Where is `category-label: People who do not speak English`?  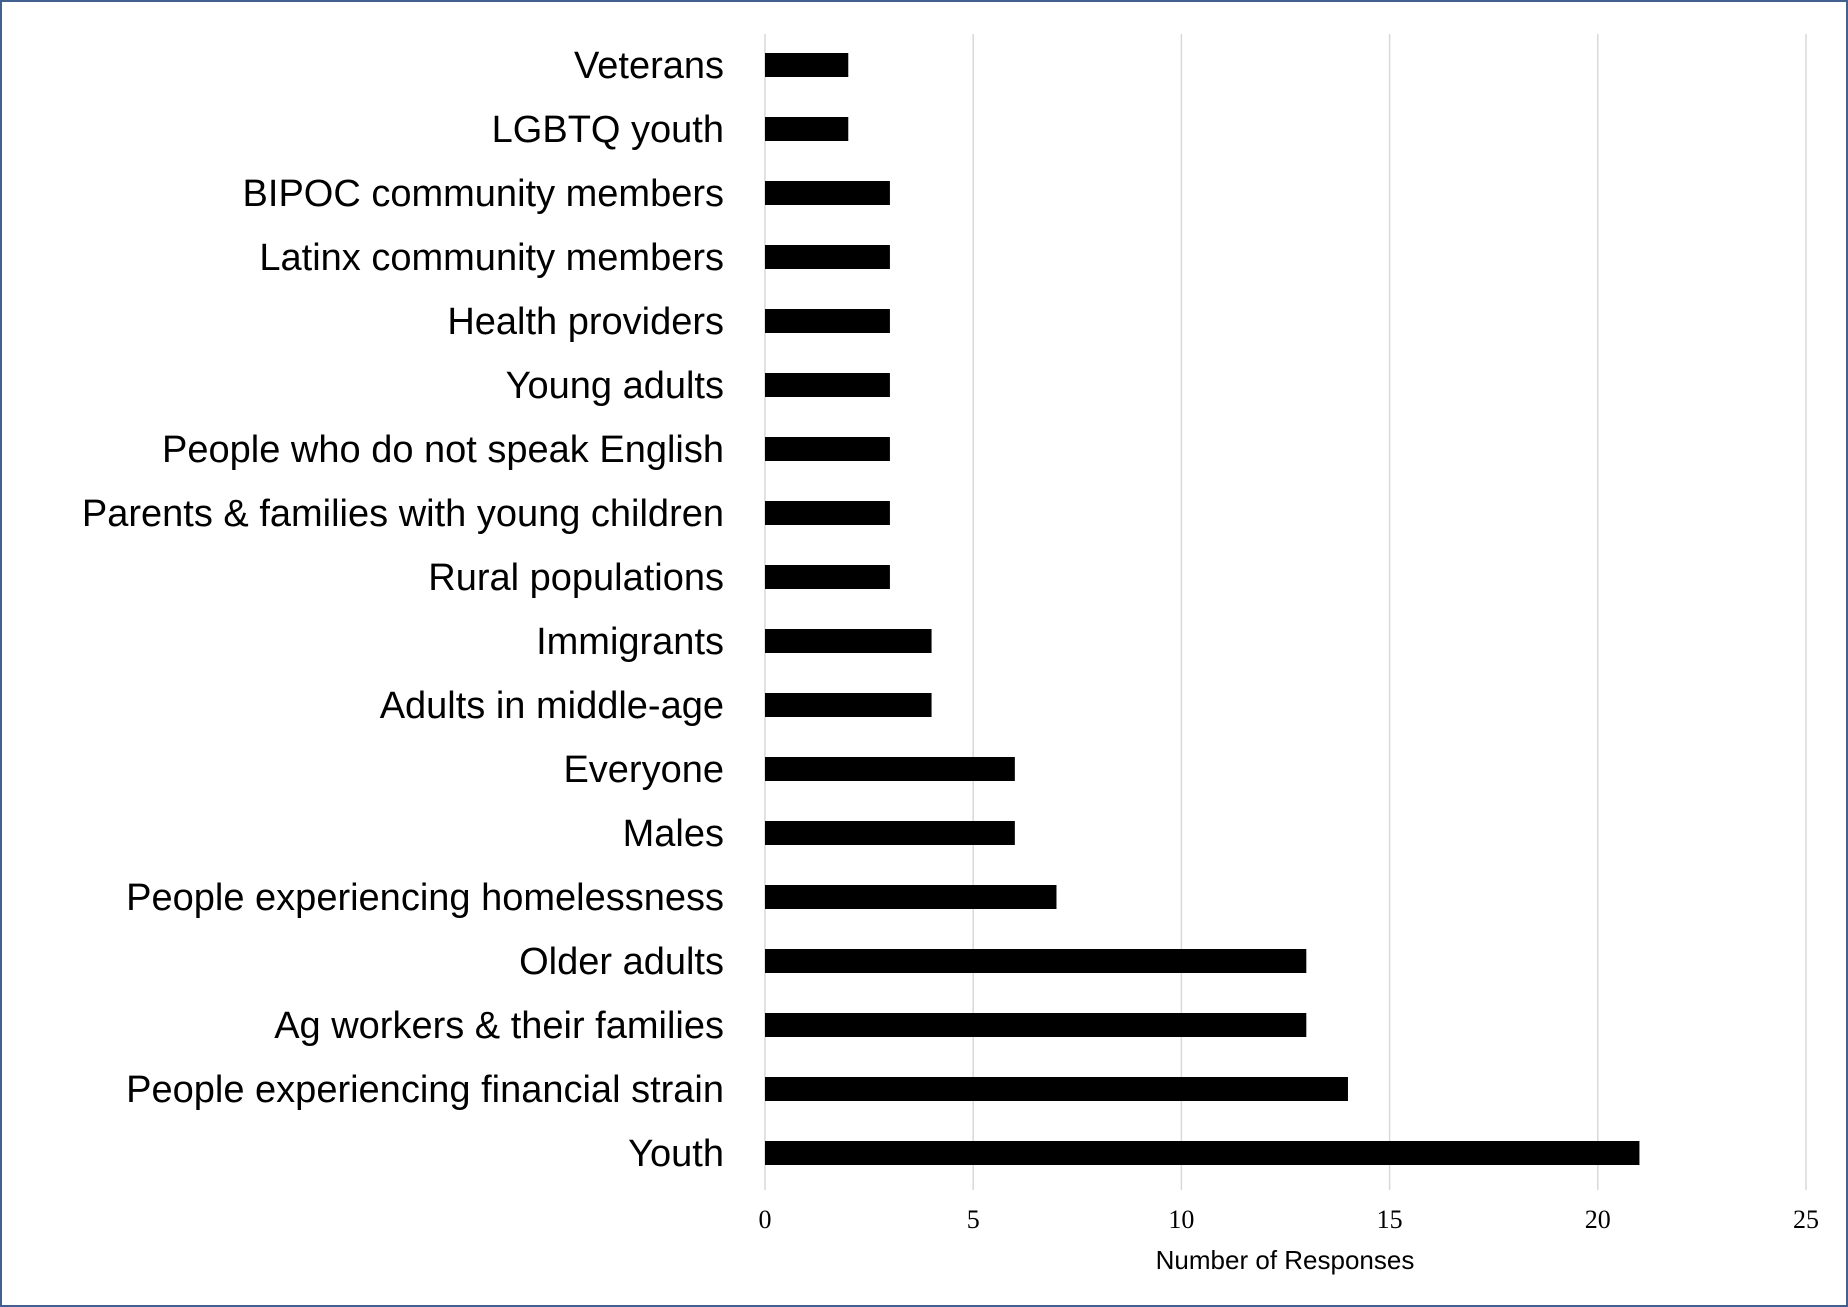
category-label: People who do not speak English is located at coordinates (443, 450).